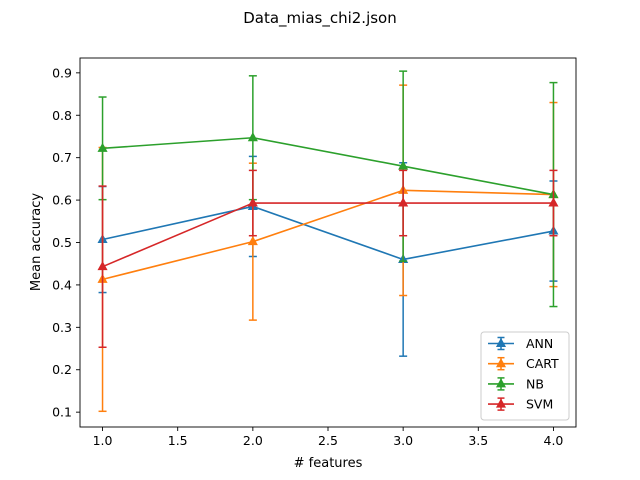 Image resolution: width=640 pixels, height=480 pixels. What do you see at coordinates (62, 412) in the screenshot?
I see `y-tick-label: 0.1` at bounding box center [62, 412].